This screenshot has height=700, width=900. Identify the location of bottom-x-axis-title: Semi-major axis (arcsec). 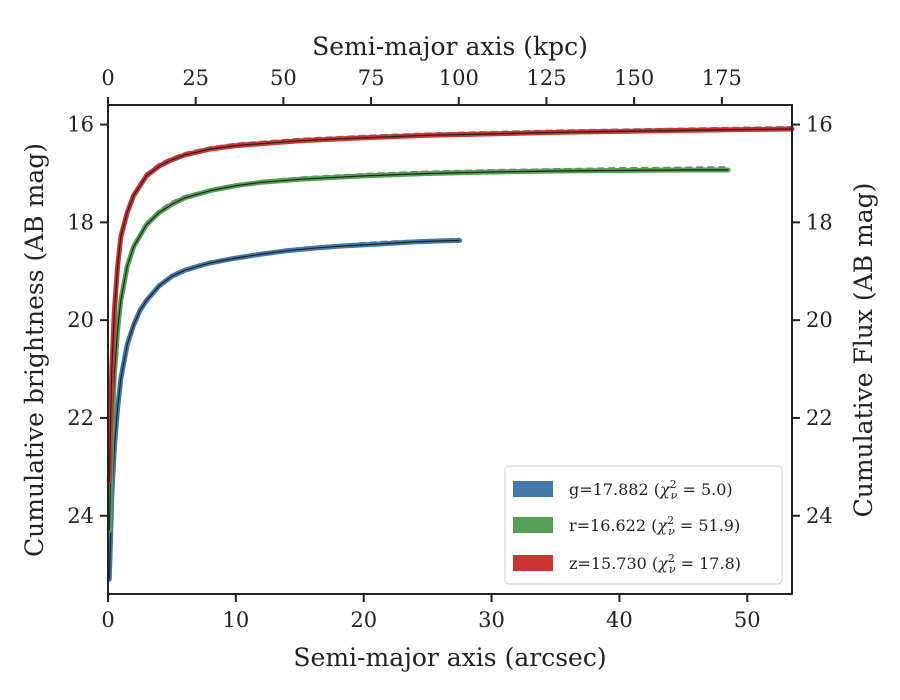
(449, 657).